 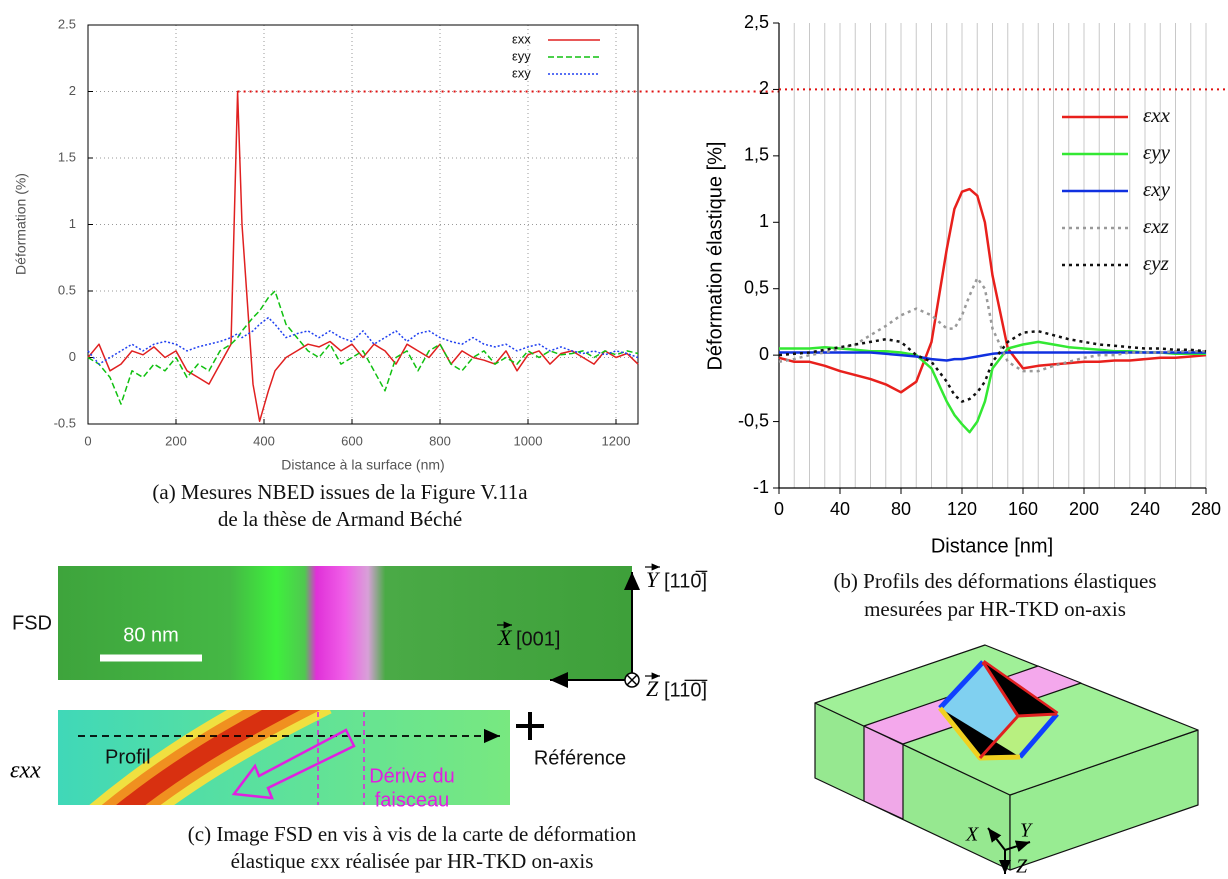 What do you see at coordinates (580, 758) in the screenshot?
I see `reference-label: Référence` at bounding box center [580, 758].